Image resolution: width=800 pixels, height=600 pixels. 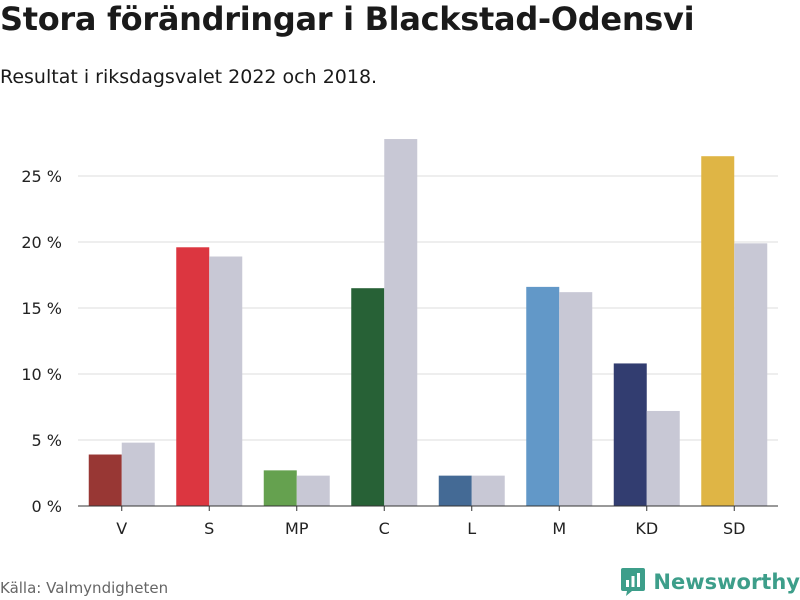 I want to click on x-tick-label: L, so click(x=471, y=528).